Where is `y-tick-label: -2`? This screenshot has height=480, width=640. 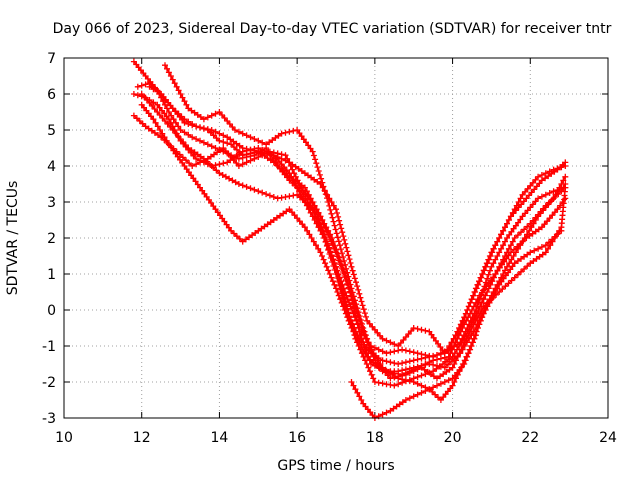
y-tick-label: -2 is located at coordinates (49, 383).